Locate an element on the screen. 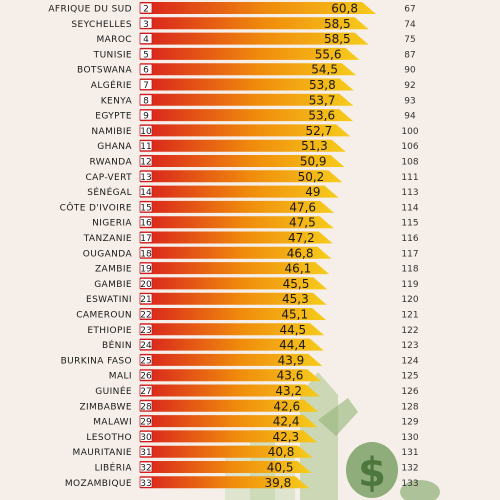 Image resolution: width=500 pixels, height=500 pixels. rank-label: 21 is located at coordinates (145, 300).